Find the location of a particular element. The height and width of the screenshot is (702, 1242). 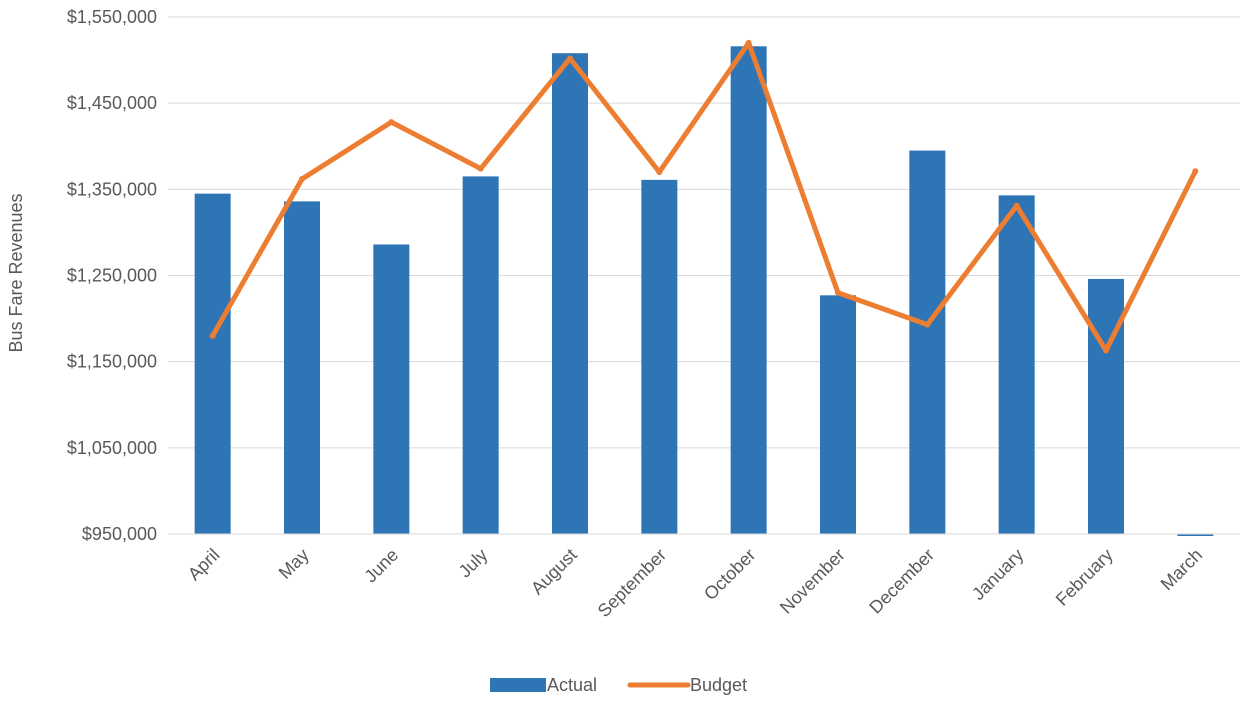

y-tick-label: $950,000 is located at coordinates (119, 534).